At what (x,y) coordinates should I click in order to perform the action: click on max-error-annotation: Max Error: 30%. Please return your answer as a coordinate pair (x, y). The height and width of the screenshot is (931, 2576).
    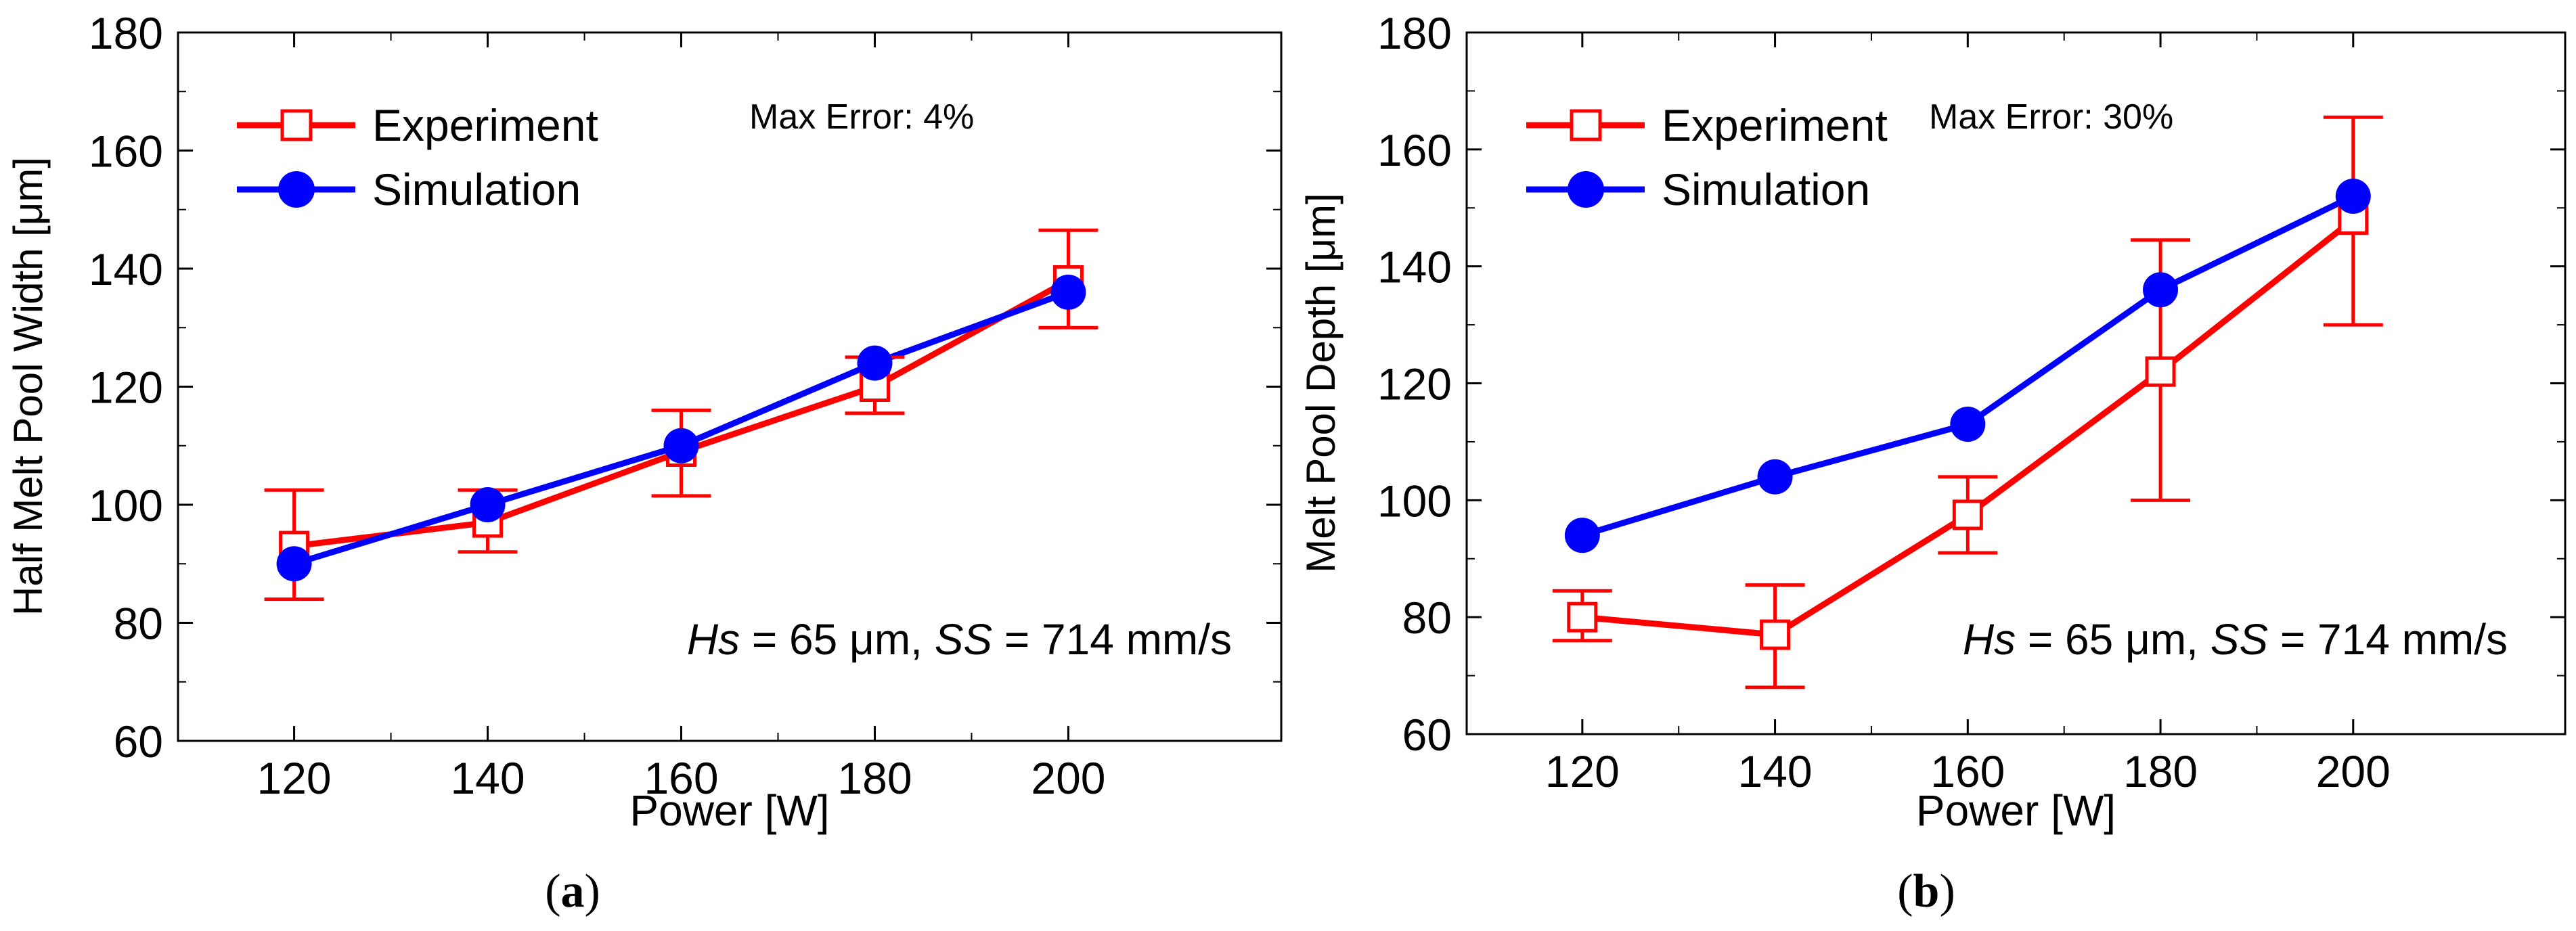
    Looking at the image, I should click on (2051, 117).